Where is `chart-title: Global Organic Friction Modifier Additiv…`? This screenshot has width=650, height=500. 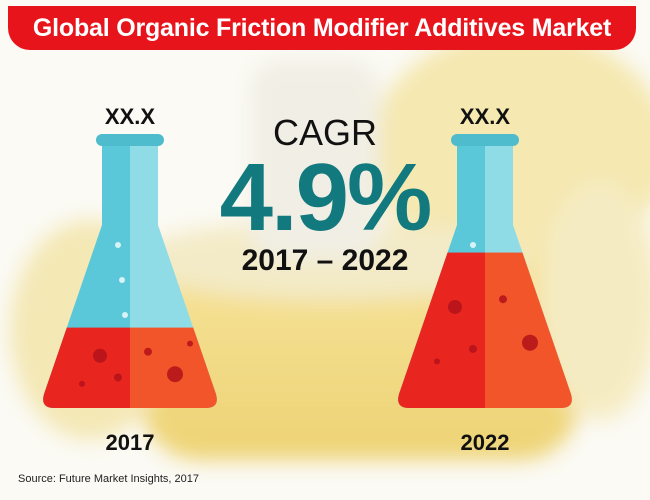 chart-title: Global Organic Friction Modifier Additiv… is located at coordinates (322, 28).